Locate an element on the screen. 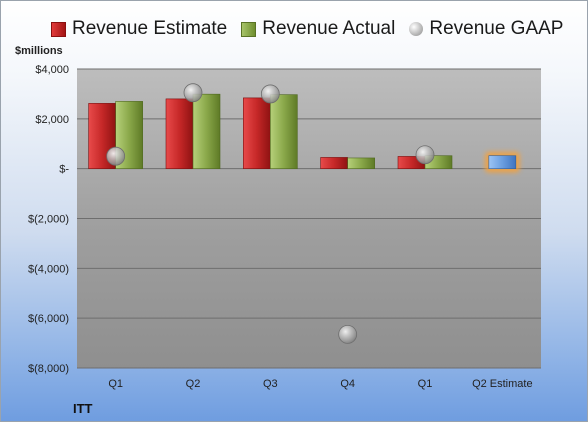 This screenshot has width=588, height=422. x-tick-label: Q2 Estimate is located at coordinates (502, 384).